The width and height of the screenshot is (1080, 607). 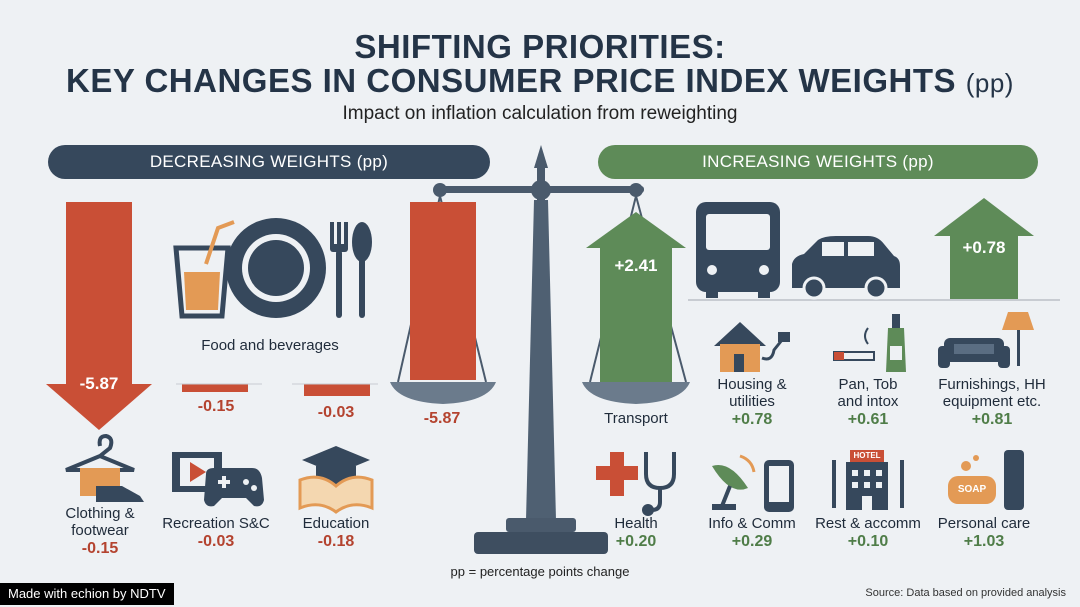 I want to click on page-title-line1: SHIFTING PRIORITIES:, so click(x=540, y=46).